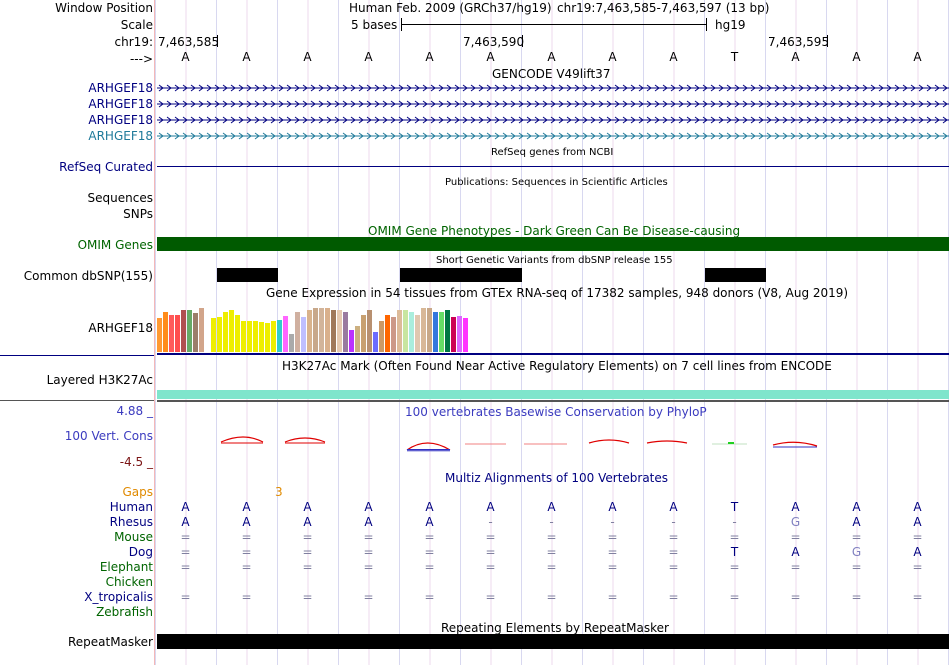 The height and width of the screenshot is (665, 950). What do you see at coordinates (663, 8) in the screenshot?
I see `position-text: chr19:7,463,585-7,463,597 (13 bp)` at bounding box center [663, 8].